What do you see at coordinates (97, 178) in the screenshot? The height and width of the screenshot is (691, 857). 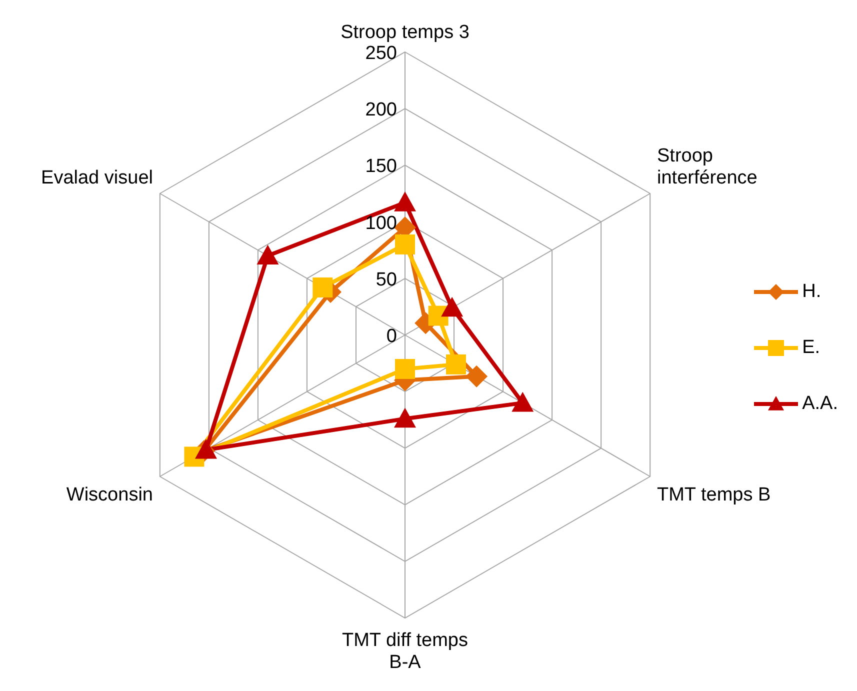 I see `spoke-label: Evalad visuel` at bounding box center [97, 178].